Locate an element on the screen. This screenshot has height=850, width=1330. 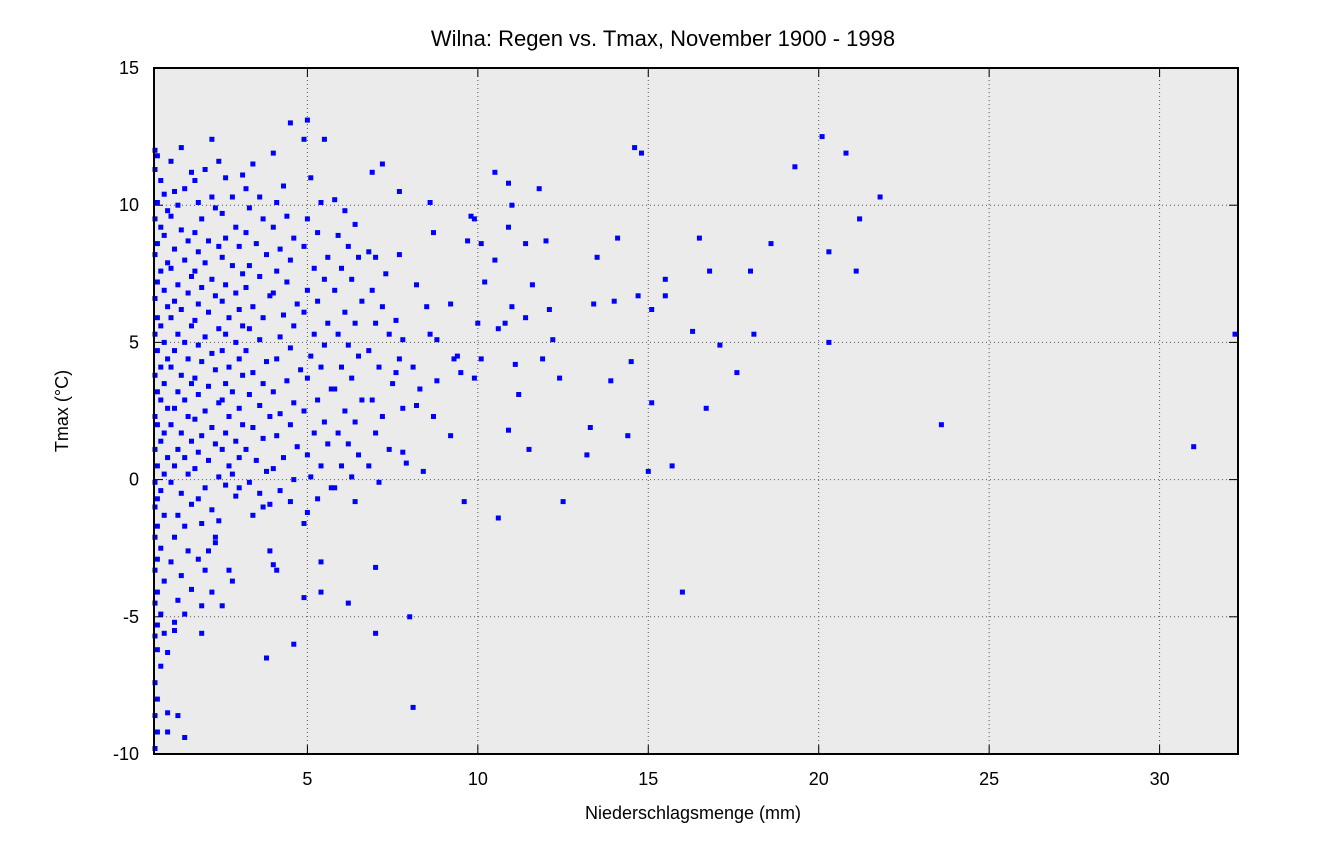
x-tick-label: 25 is located at coordinates (989, 779).